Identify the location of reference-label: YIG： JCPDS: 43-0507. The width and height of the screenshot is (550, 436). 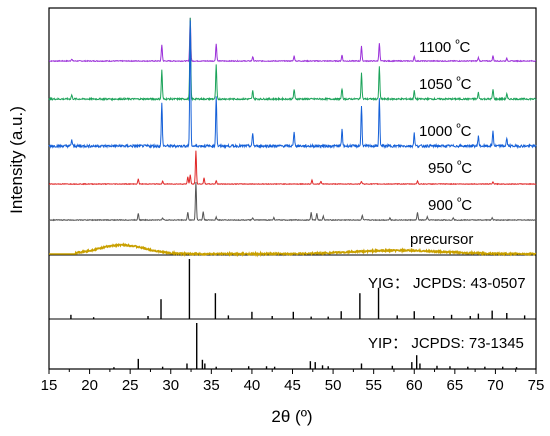
(447, 283).